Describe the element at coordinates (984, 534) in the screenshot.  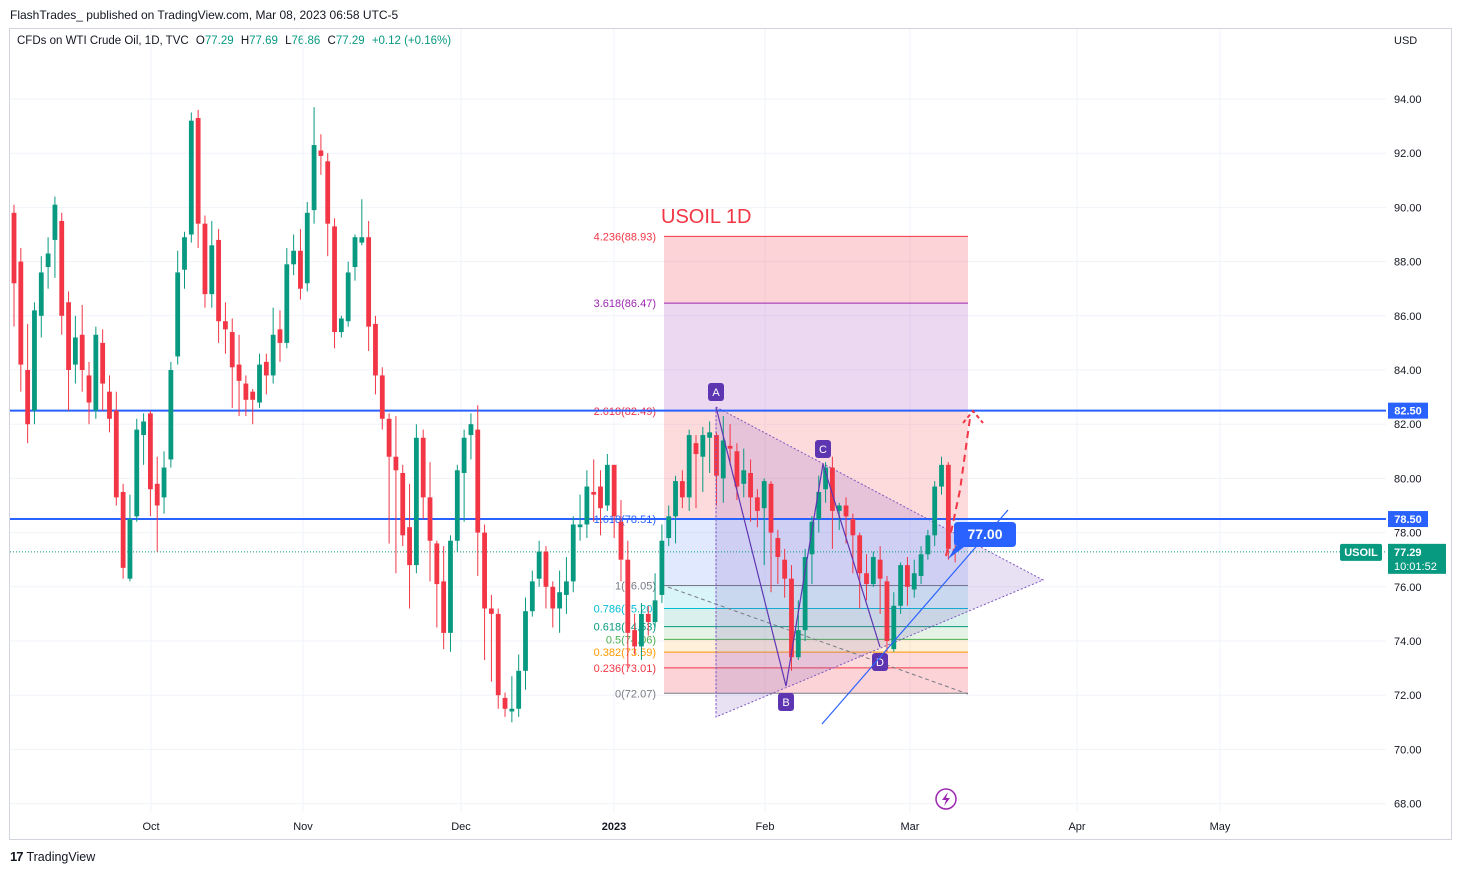
I see `target-callout-label: 77.00` at that location.